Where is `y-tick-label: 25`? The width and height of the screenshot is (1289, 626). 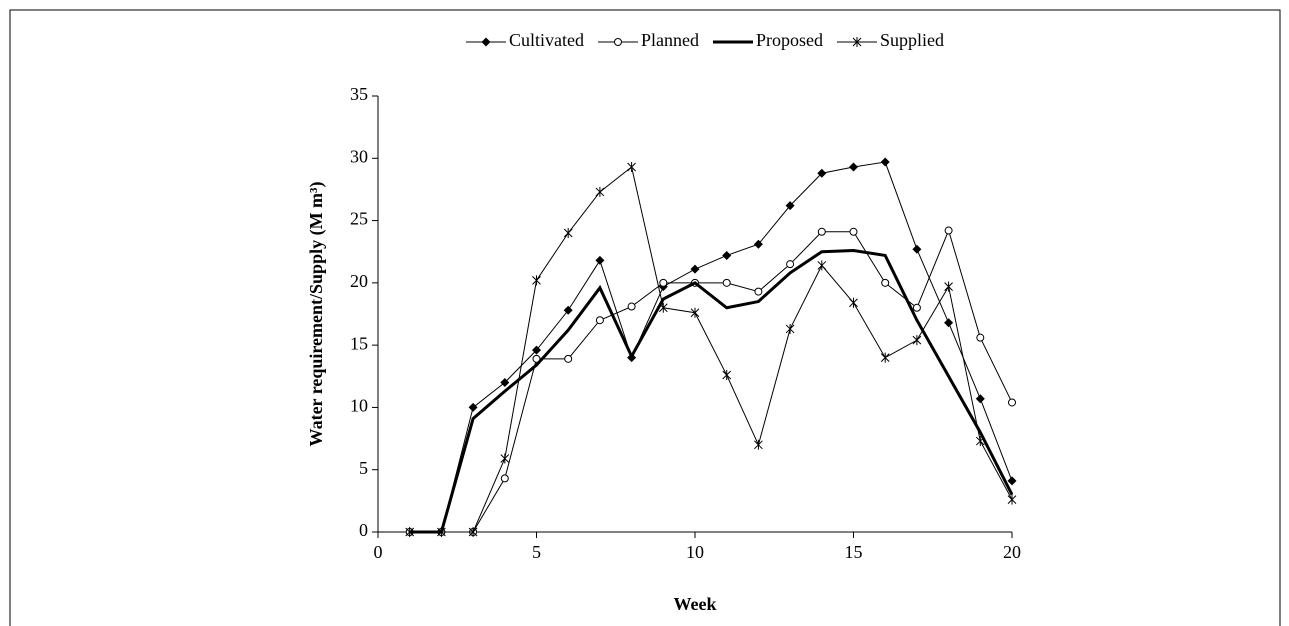
y-tick-label: 25 is located at coordinates (359, 219).